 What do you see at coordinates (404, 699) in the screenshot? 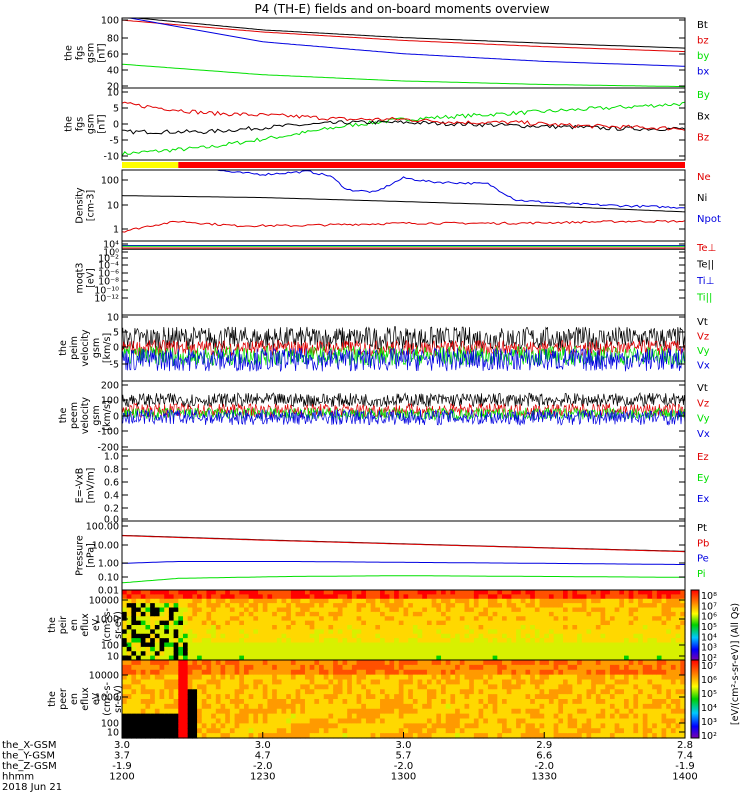
I see `spectrogram-peer_eflux` at bounding box center [404, 699].